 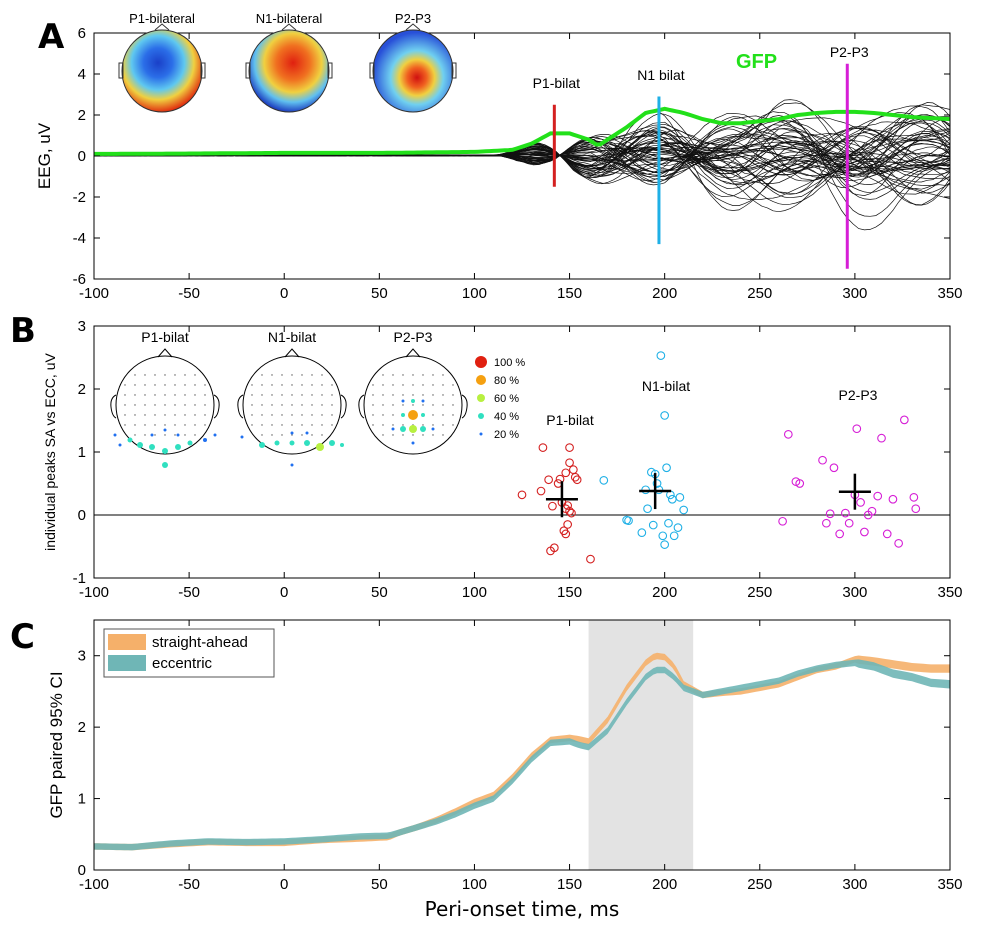 What do you see at coordinates (759, 293) in the screenshot?
I see `x-tick-label: 250` at bounding box center [759, 293].